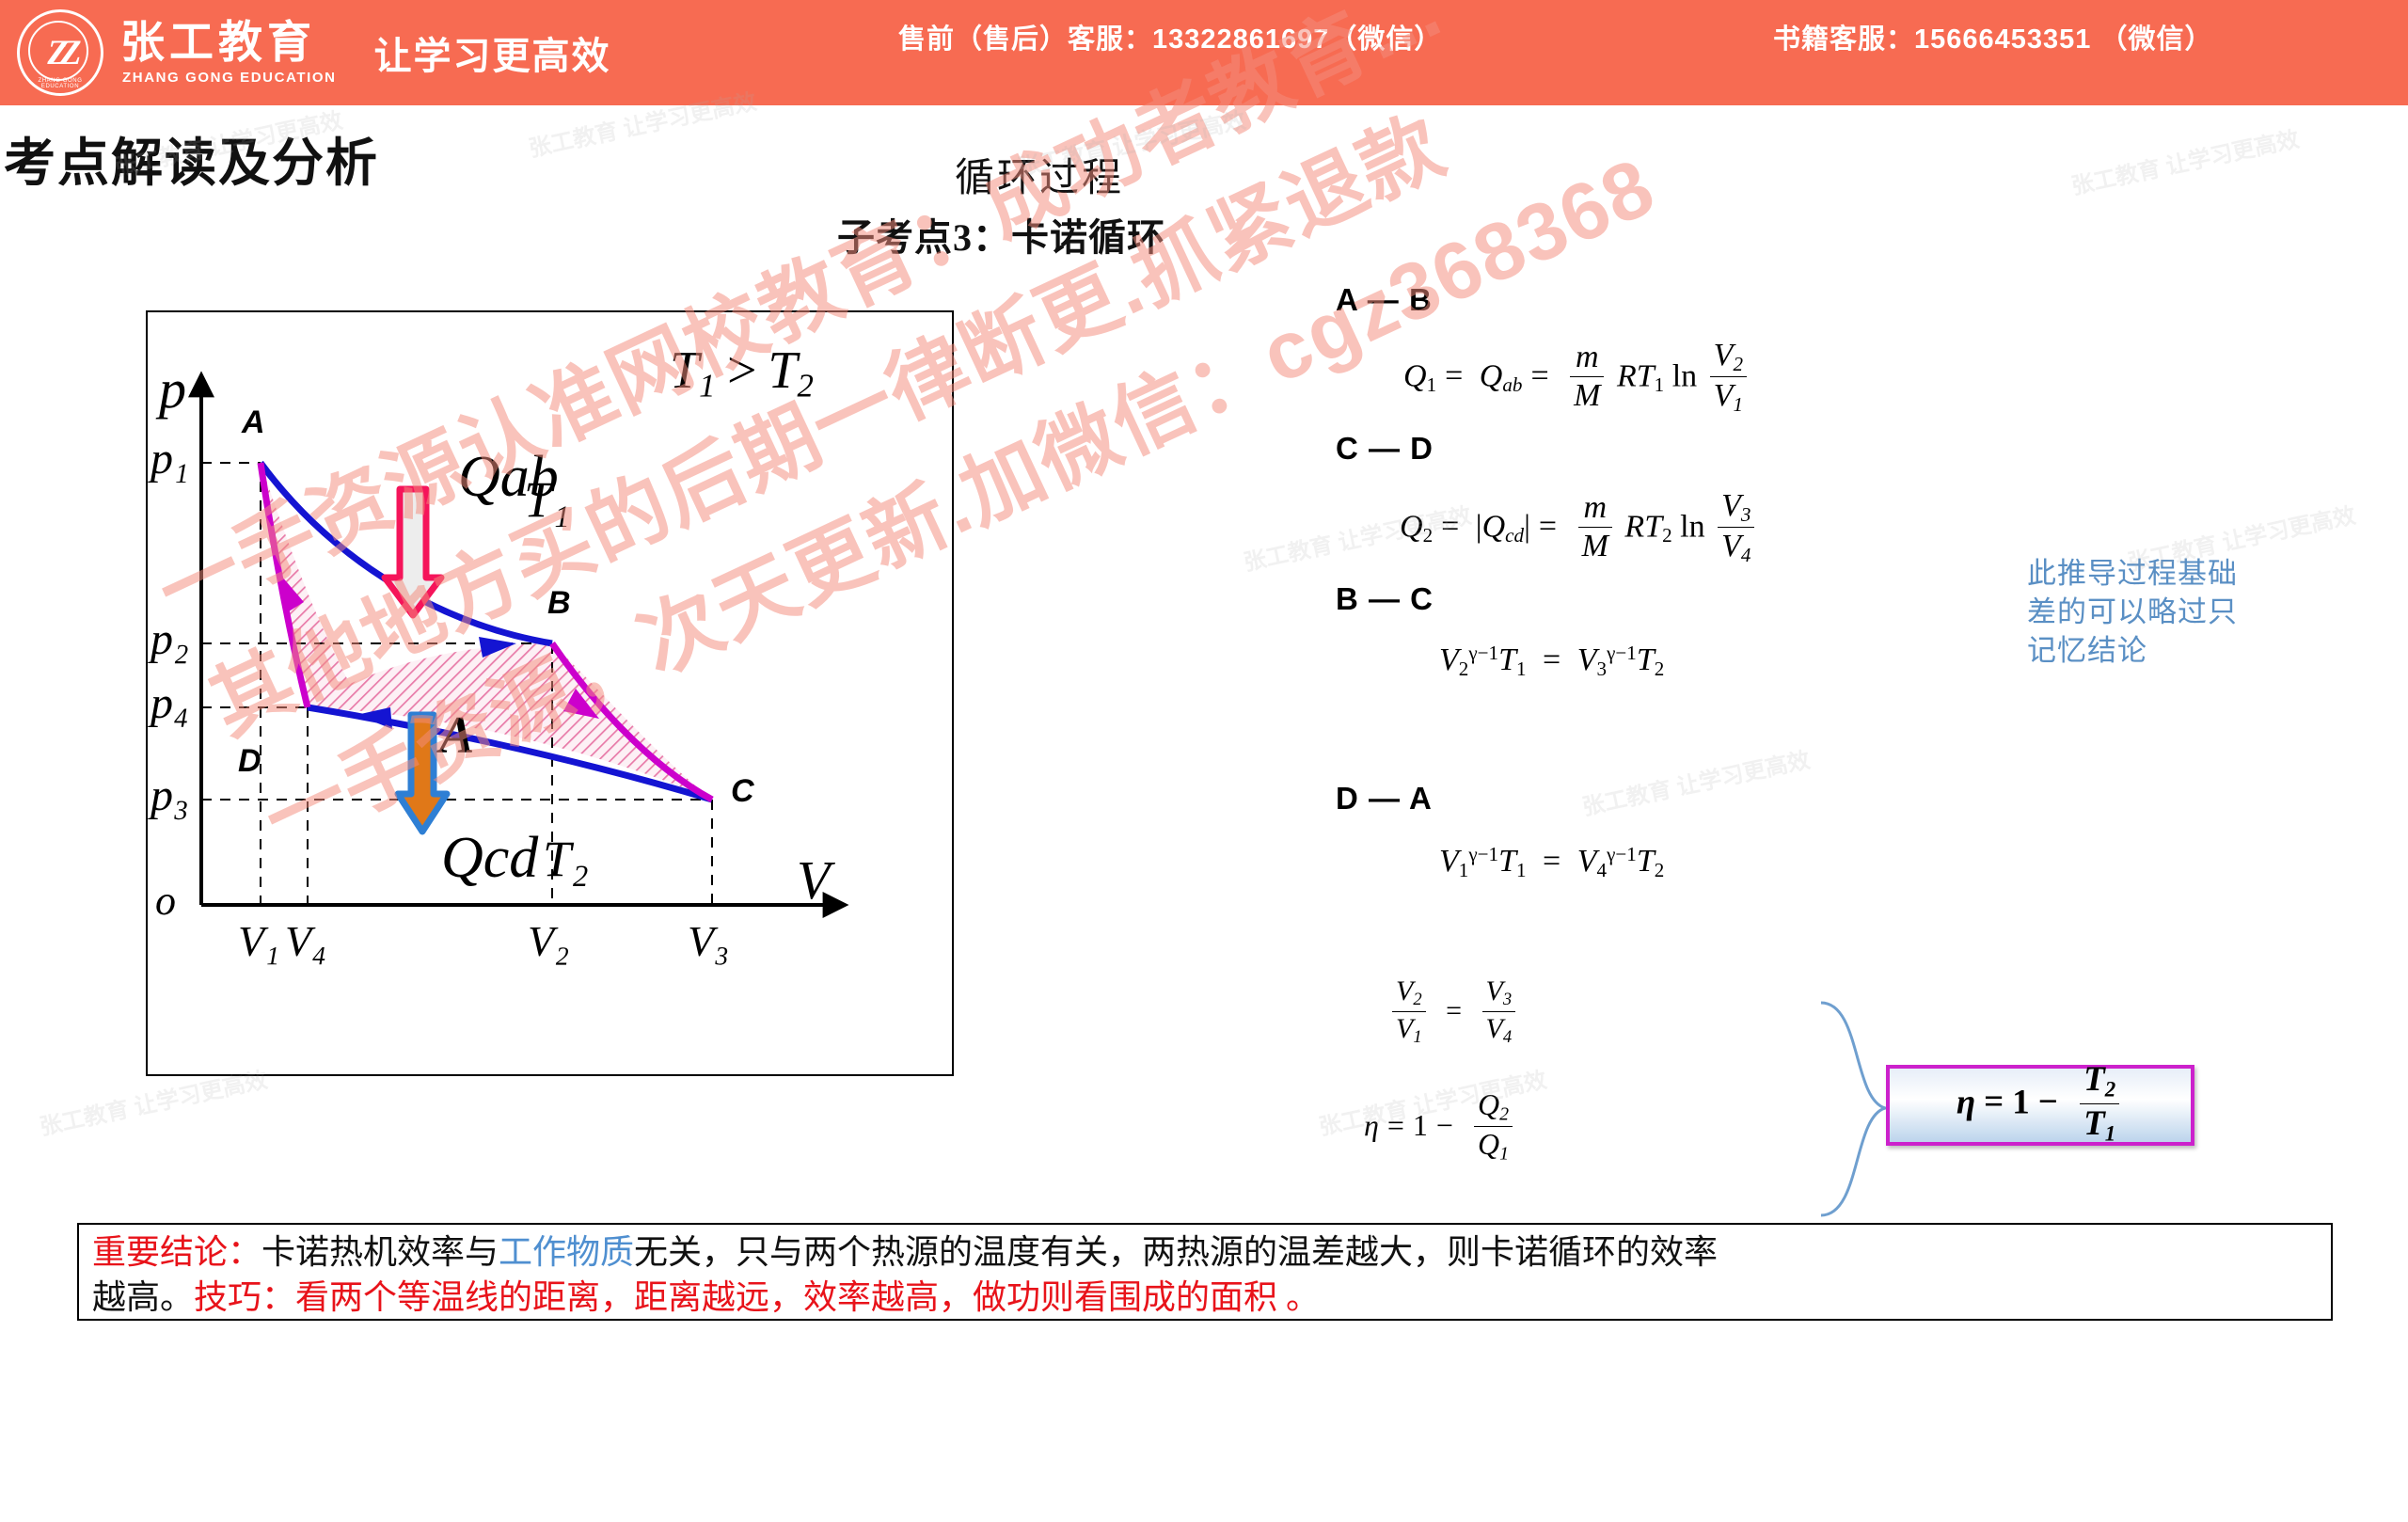 The image size is (2408, 1522). I want to click on temp-relation-operator: >, so click(742, 371).